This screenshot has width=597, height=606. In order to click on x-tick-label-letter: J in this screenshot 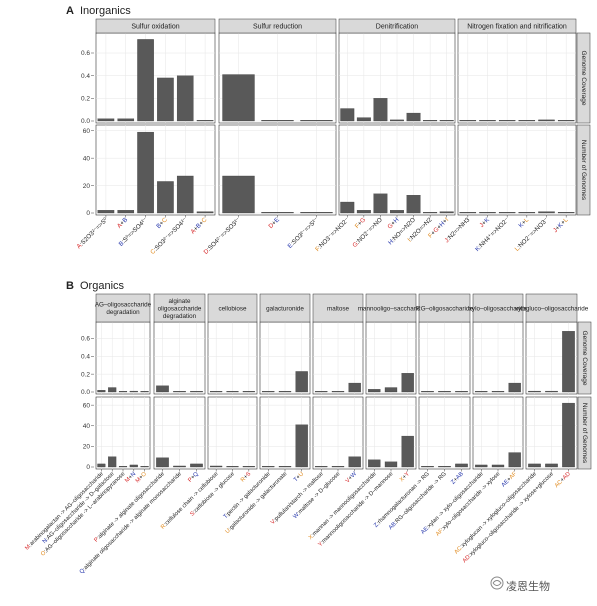, I will do `click(446, 240)`.